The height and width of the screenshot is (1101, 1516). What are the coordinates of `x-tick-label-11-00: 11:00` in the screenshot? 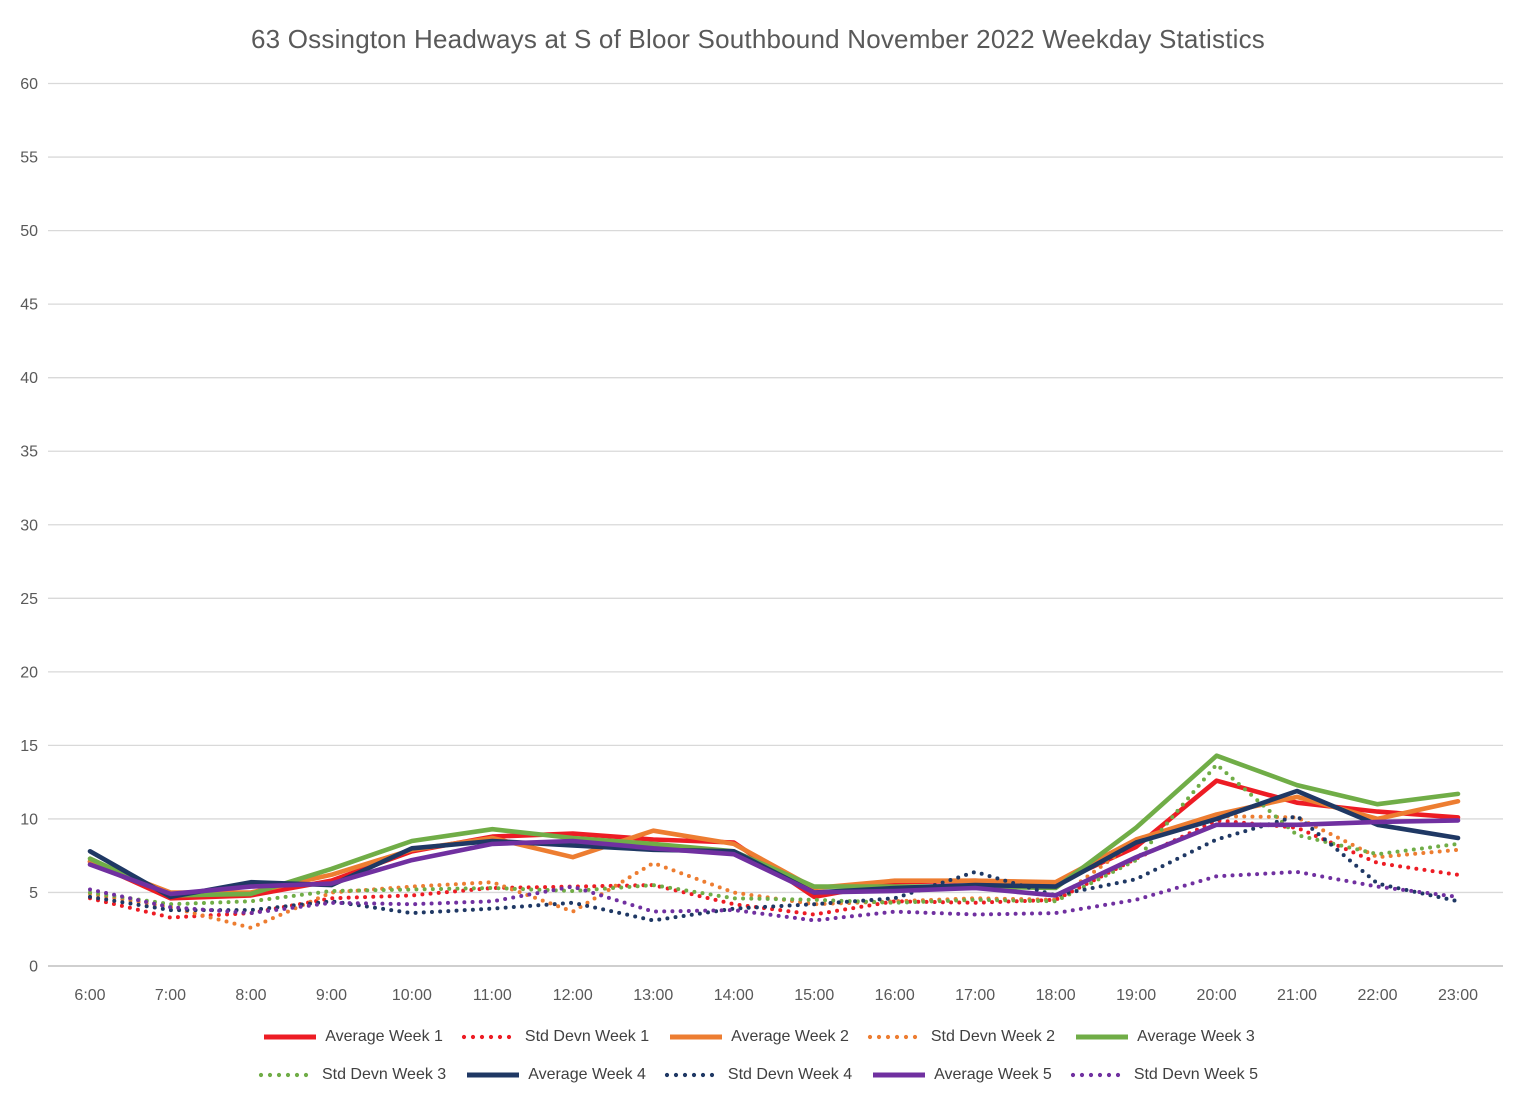 It's located at (492, 995).